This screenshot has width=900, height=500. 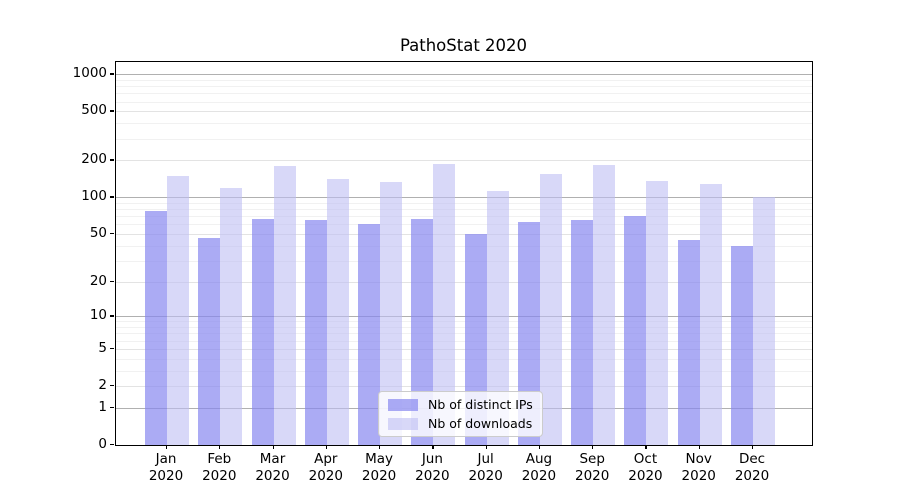 I want to click on bar-ips-apr, so click(x=315, y=332).